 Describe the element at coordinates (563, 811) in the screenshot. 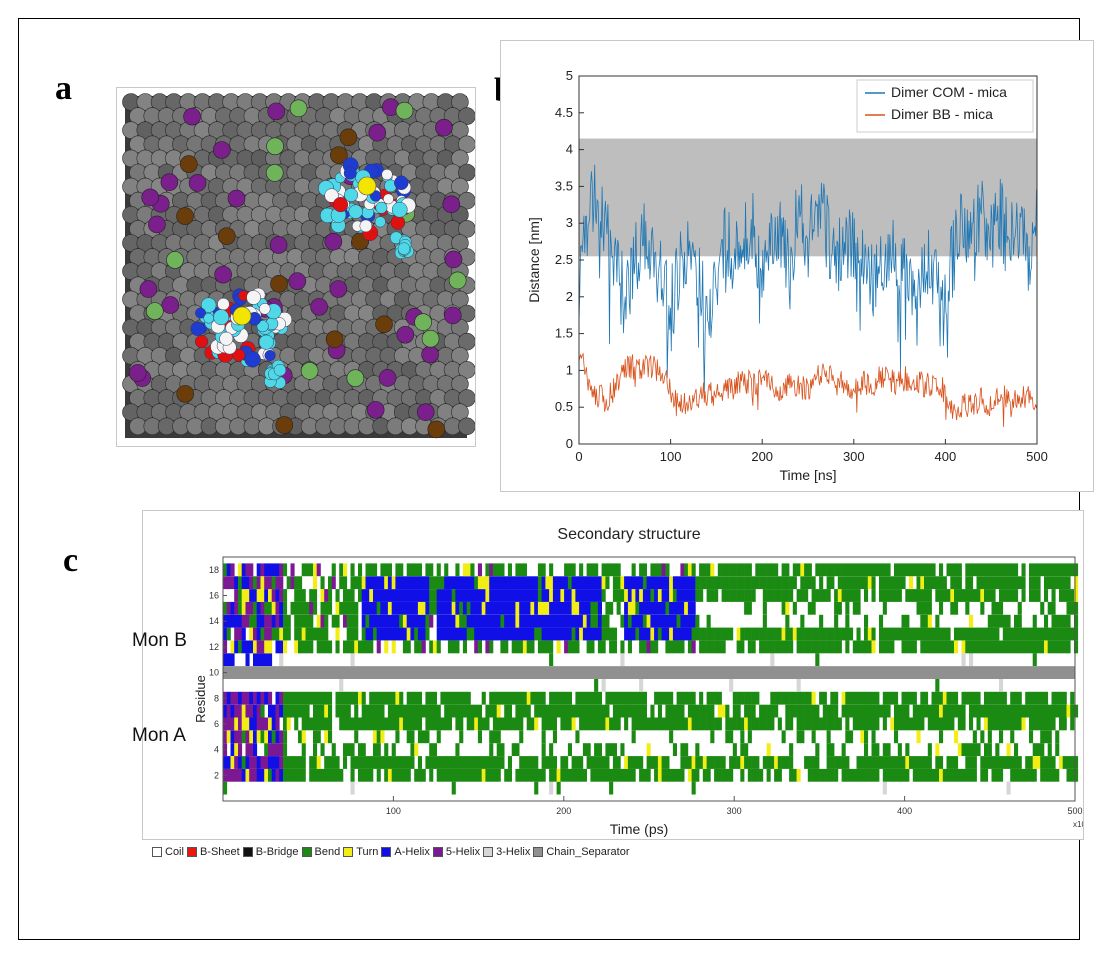

I see `x-tick-label: 200` at that location.